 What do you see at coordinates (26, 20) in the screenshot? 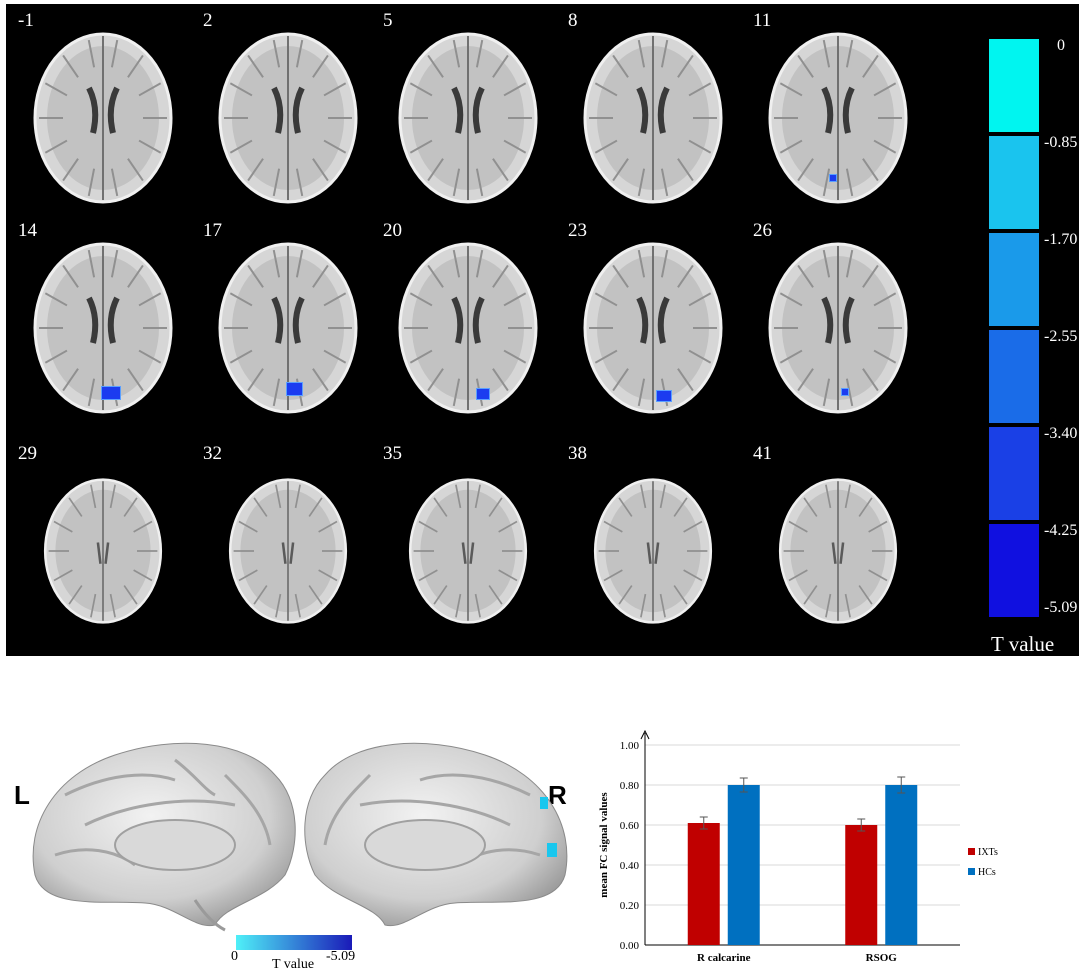
I see `slice-z-label: -1` at bounding box center [26, 20].